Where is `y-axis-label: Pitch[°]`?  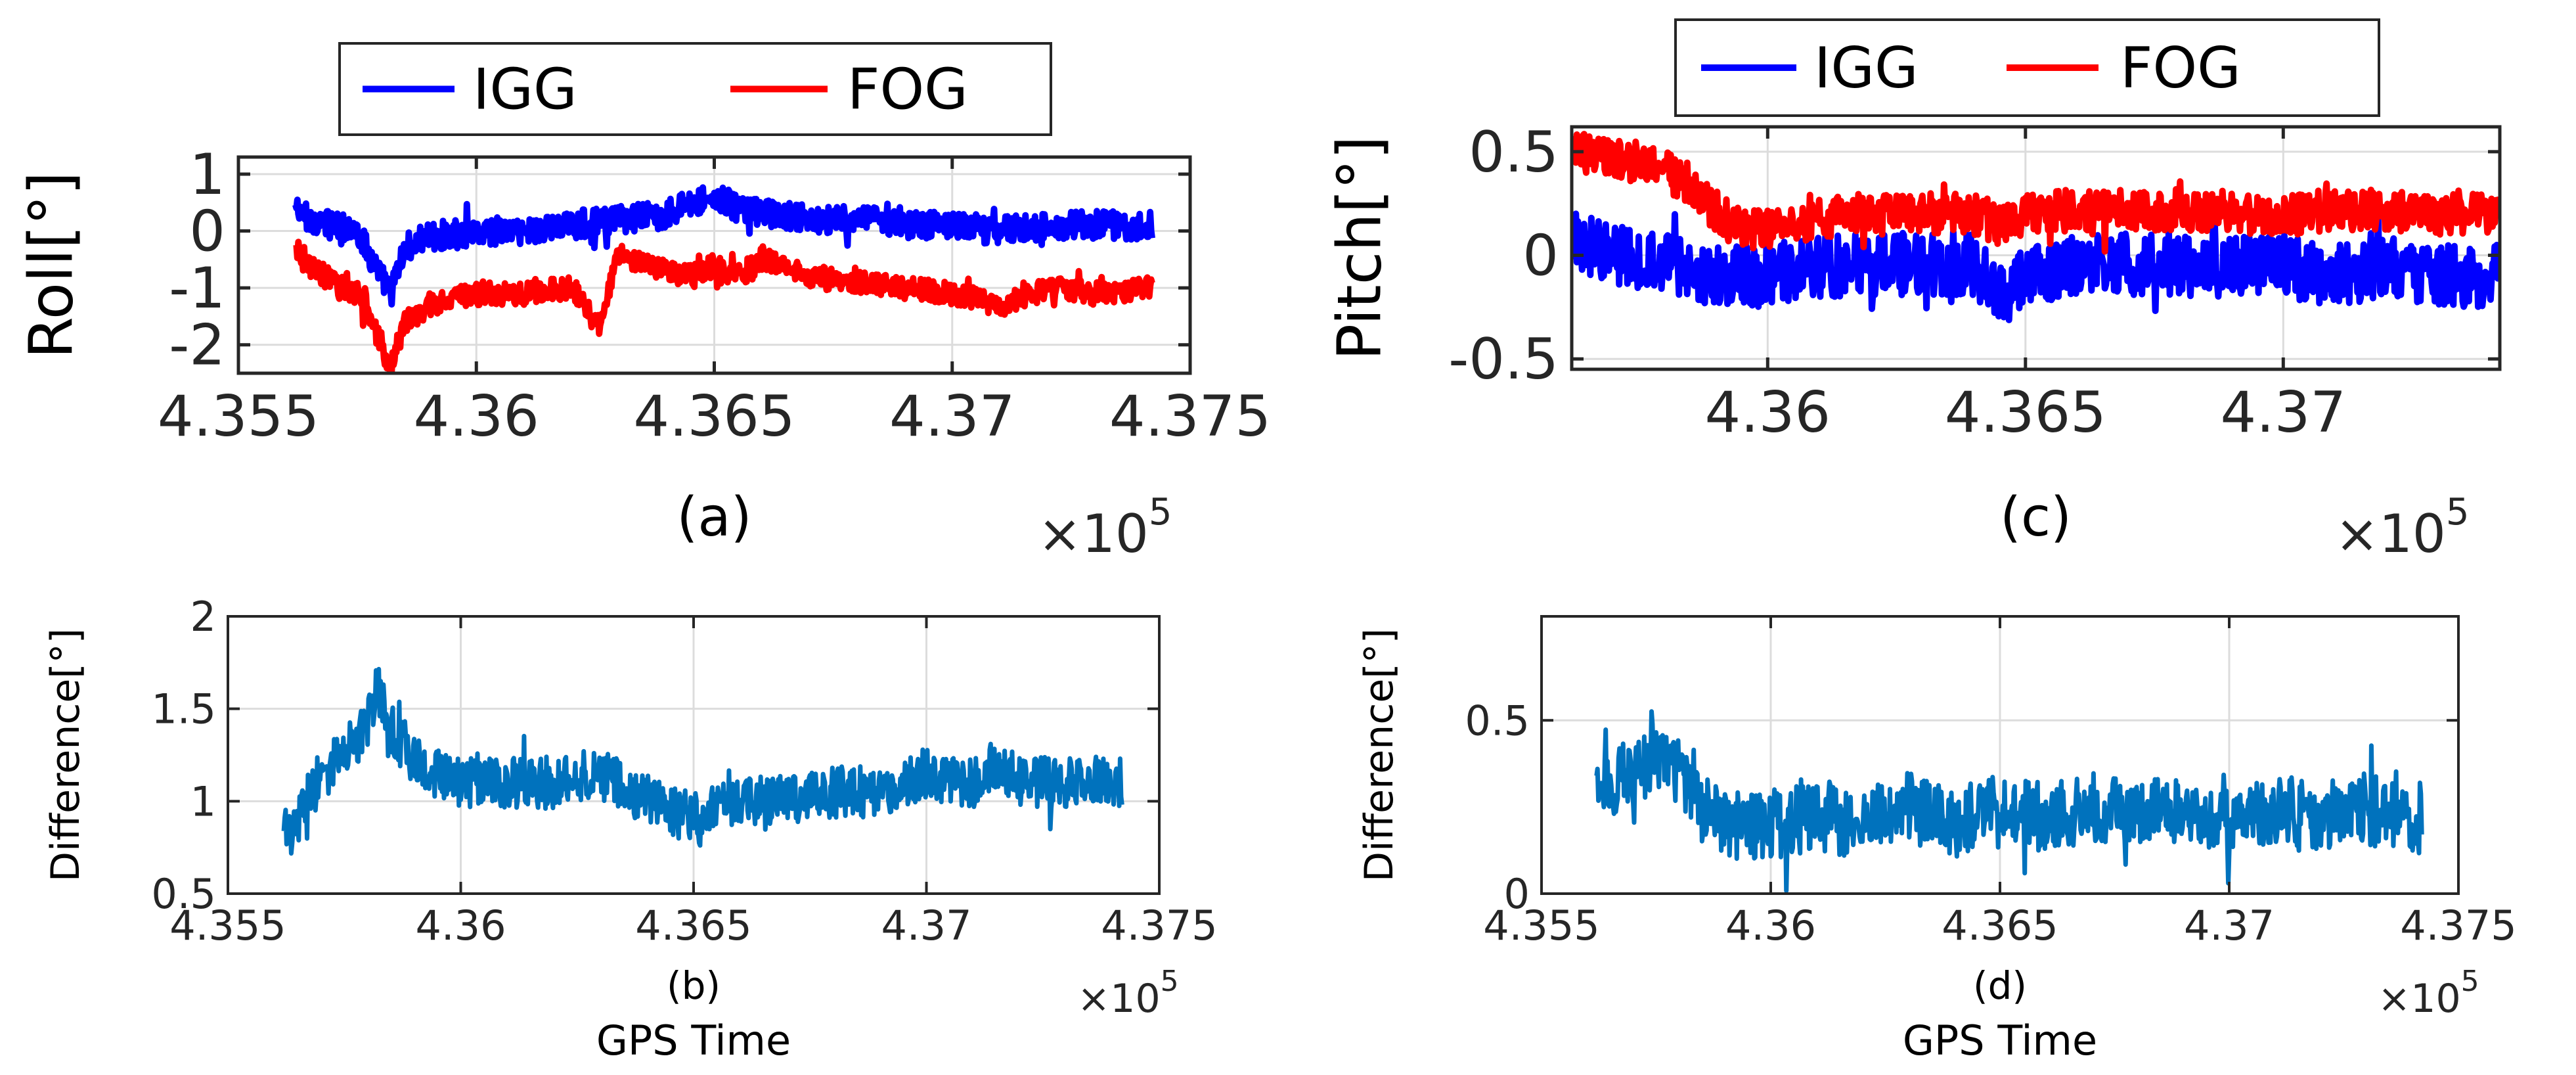
y-axis-label: Pitch[°] is located at coordinates (1360, 248).